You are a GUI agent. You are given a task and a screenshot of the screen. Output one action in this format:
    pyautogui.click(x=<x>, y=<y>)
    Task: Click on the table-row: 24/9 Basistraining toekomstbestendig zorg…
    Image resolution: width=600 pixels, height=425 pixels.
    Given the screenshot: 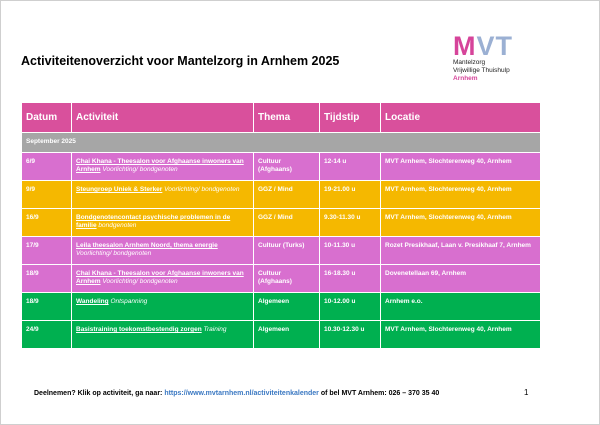 What is the action you would take?
    pyautogui.click(x=281, y=334)
    